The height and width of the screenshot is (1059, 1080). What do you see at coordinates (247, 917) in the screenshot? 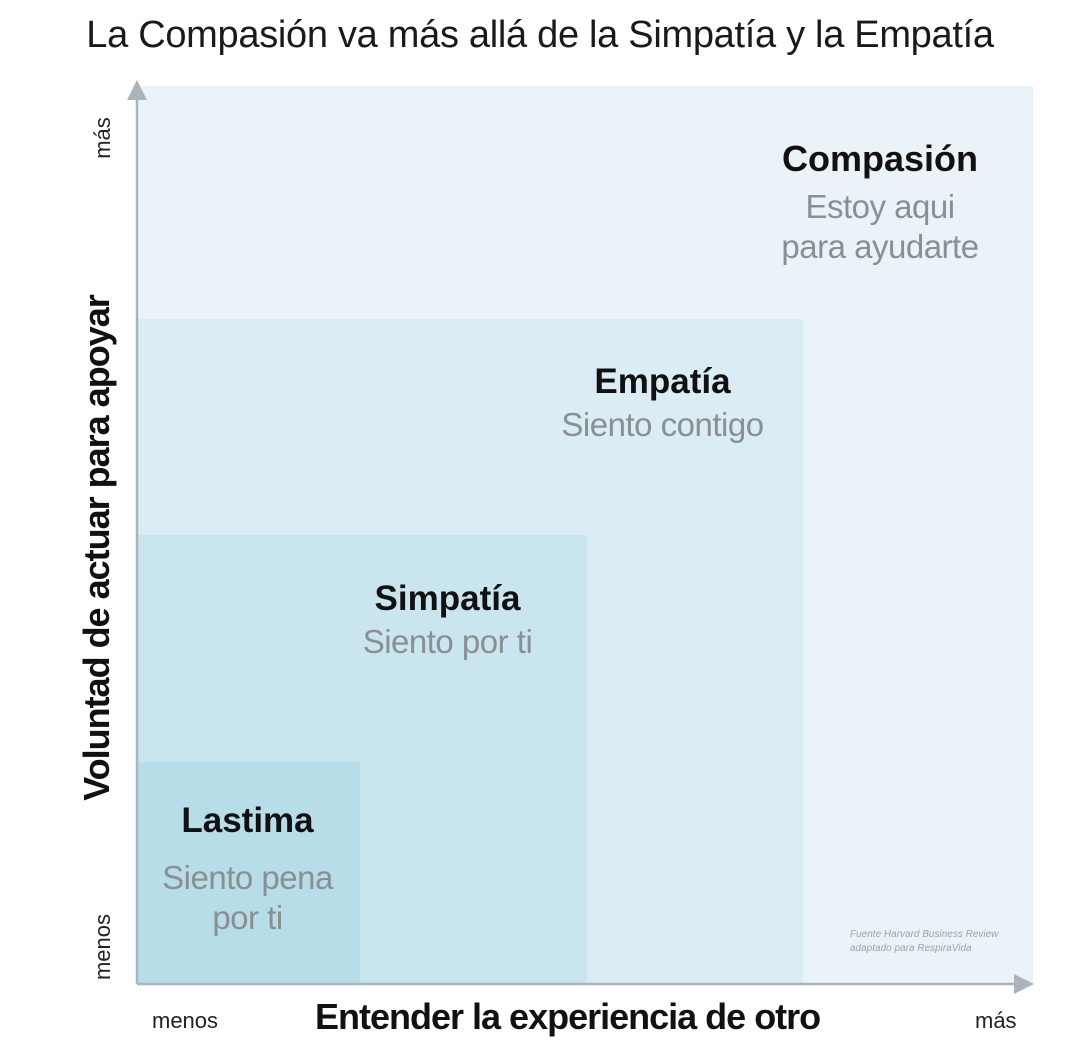
I see `lastima-subtext-line2: por ti` at bounding box center [247, 917].